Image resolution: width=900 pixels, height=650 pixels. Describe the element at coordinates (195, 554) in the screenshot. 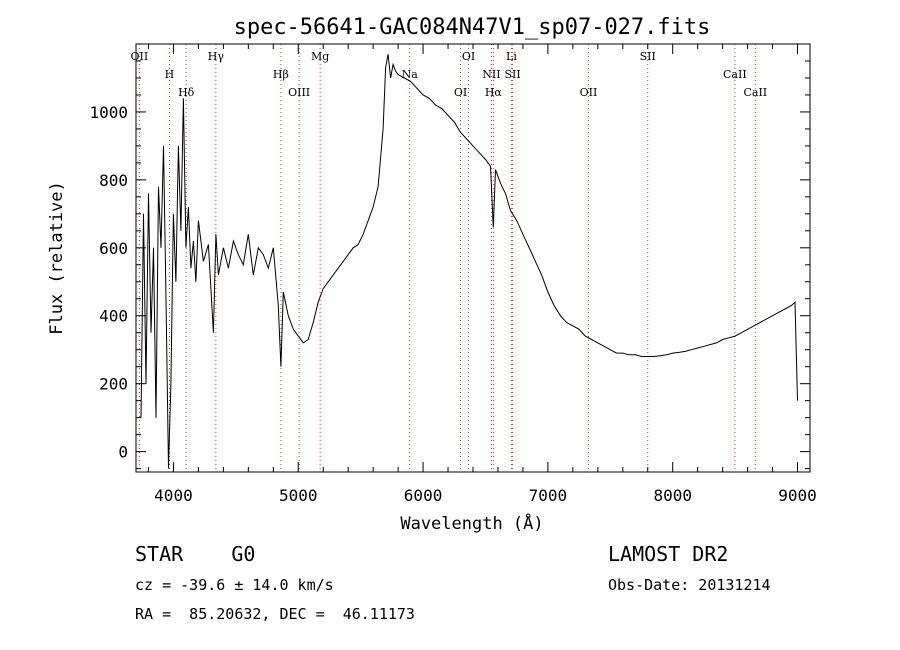

I see `classification-label: STAR G0` at that location.